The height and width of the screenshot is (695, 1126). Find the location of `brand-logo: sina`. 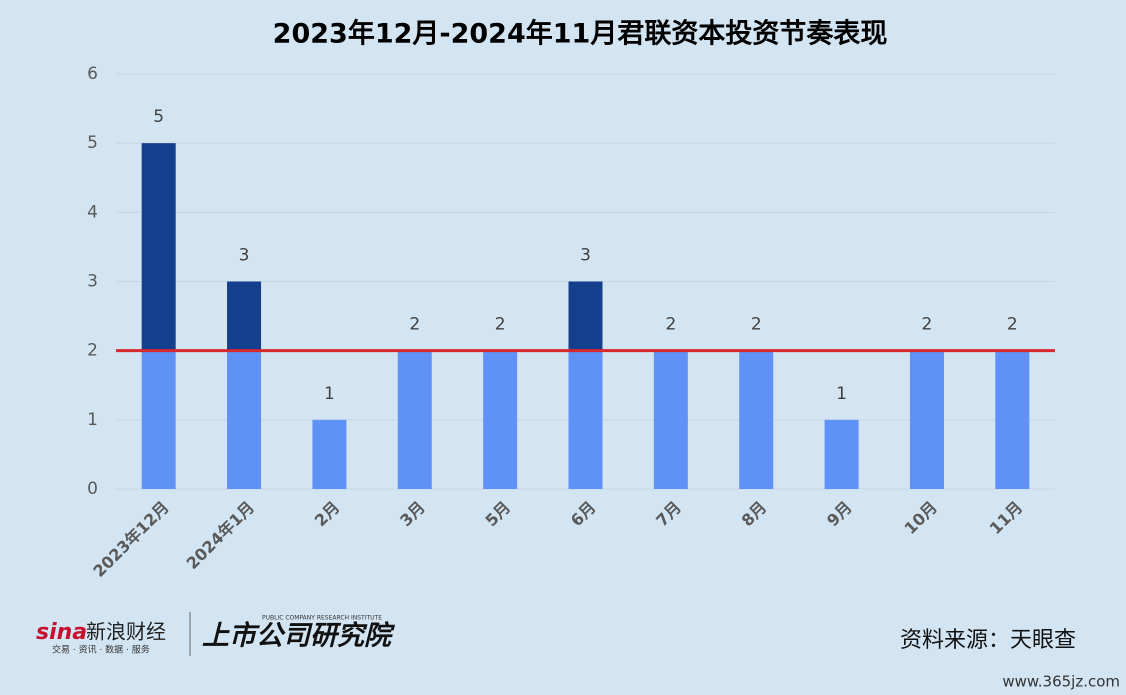

brand-logo: sina is located at coordinates (61, 632).